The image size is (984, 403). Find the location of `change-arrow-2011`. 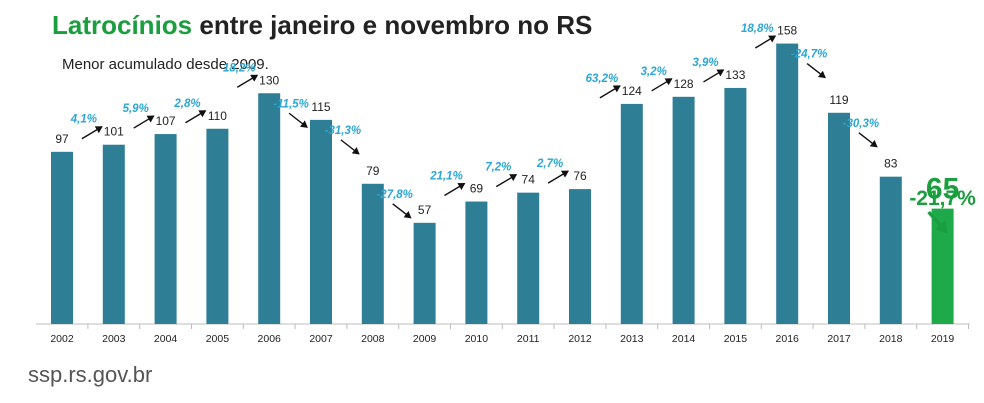

change-arrow-2011 is located at coordinates (506, 181).